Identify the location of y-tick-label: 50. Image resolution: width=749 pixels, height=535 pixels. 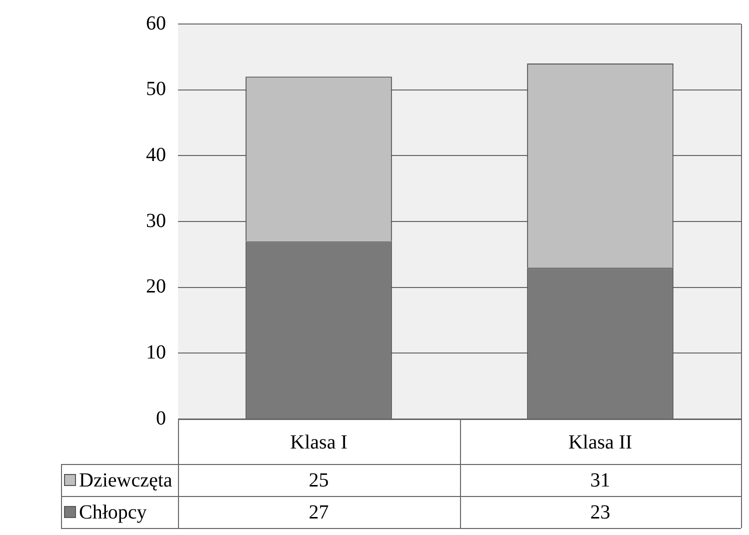
(156, 89).